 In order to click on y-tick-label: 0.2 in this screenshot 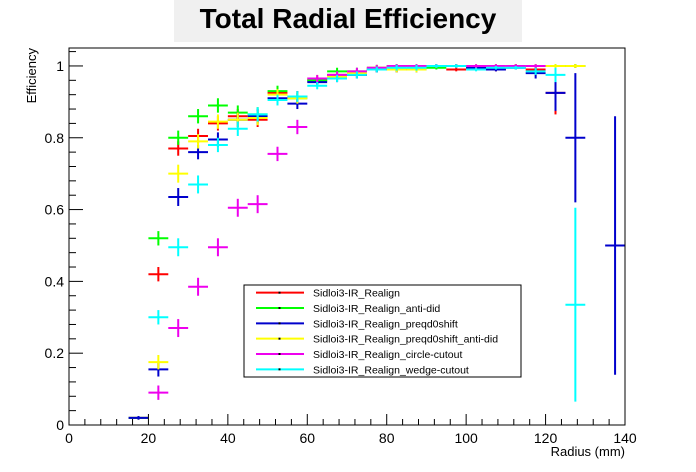, I will do `click(55, 353)`.